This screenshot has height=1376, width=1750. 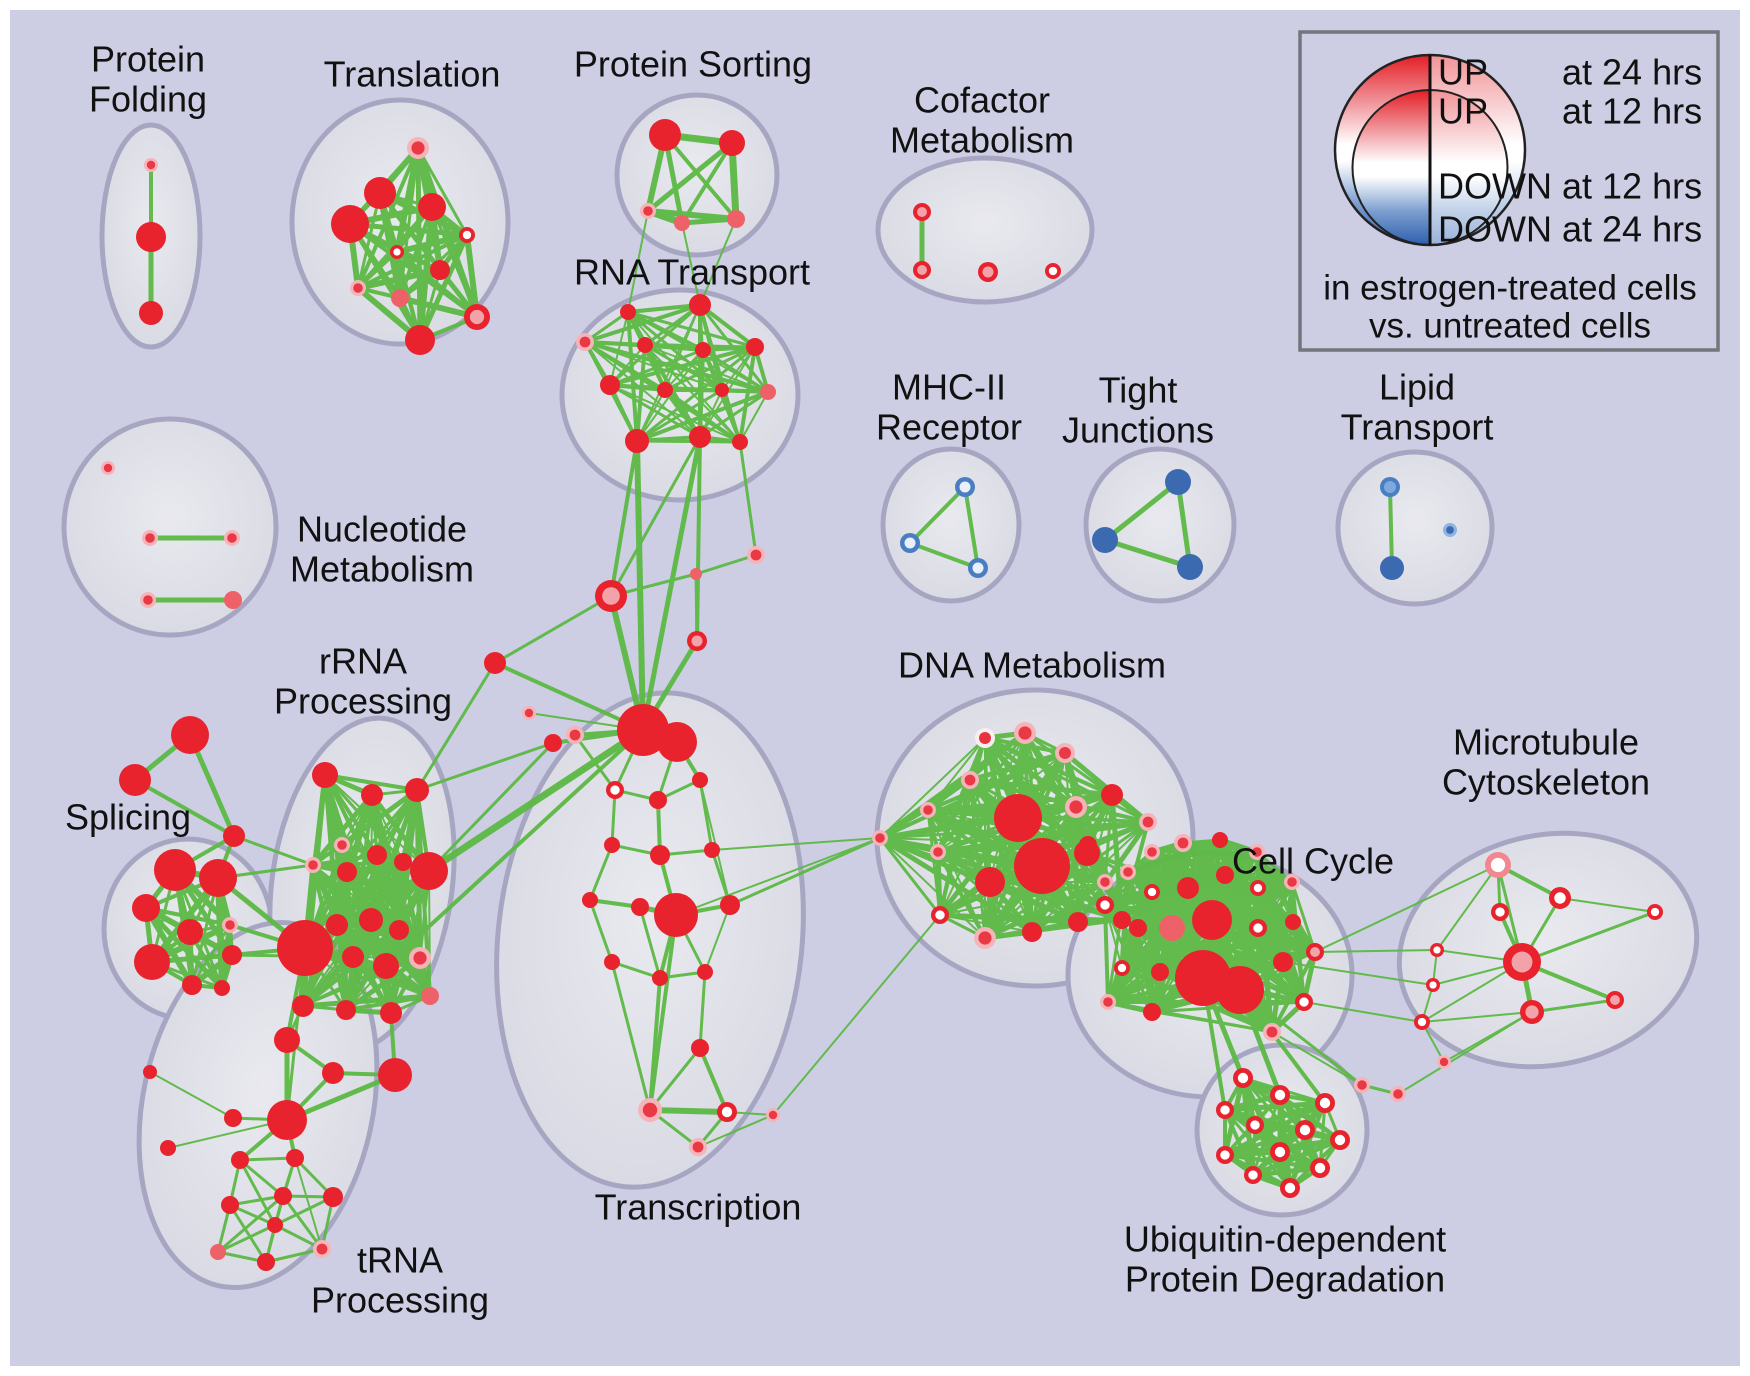 What do you see at coordinates (1415, 528) in the screenshot?
I see `cluster-ellipse-lipid_transport` at bounding box center [1415, 528].